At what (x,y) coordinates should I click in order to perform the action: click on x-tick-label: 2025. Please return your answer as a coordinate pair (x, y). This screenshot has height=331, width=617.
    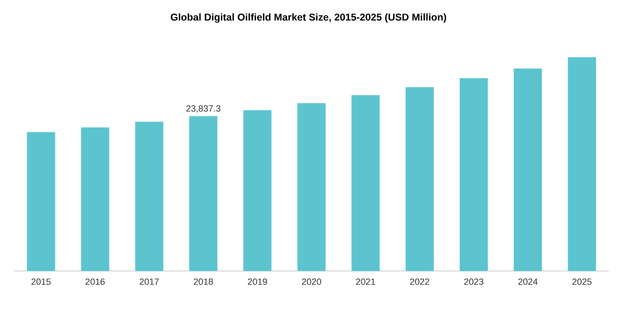
    Looking at the image, I should click on (582, 281).